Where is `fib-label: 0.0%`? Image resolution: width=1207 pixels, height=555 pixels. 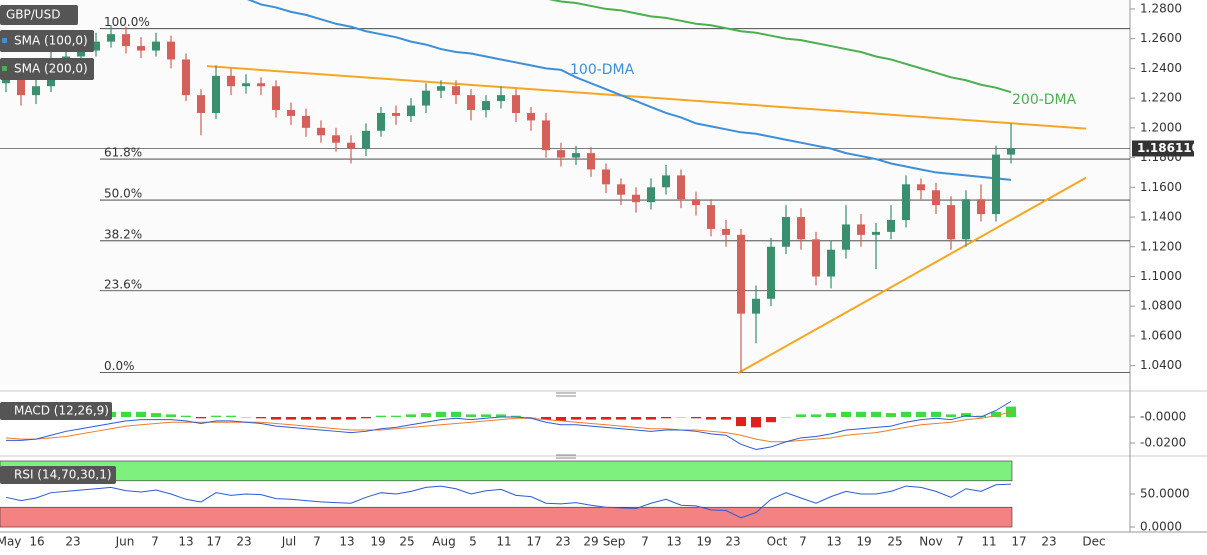
fib-label: 0.0% is located at coordinates (119, 366).